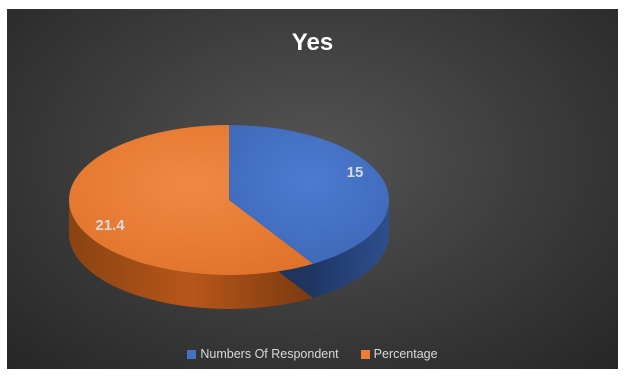 The width and height of the screenshot is (626, 377). What do you see at coordinates (110, 225) in the screenshot?
I see `data-label-1: 21.4` at bounding box center [110, 225].